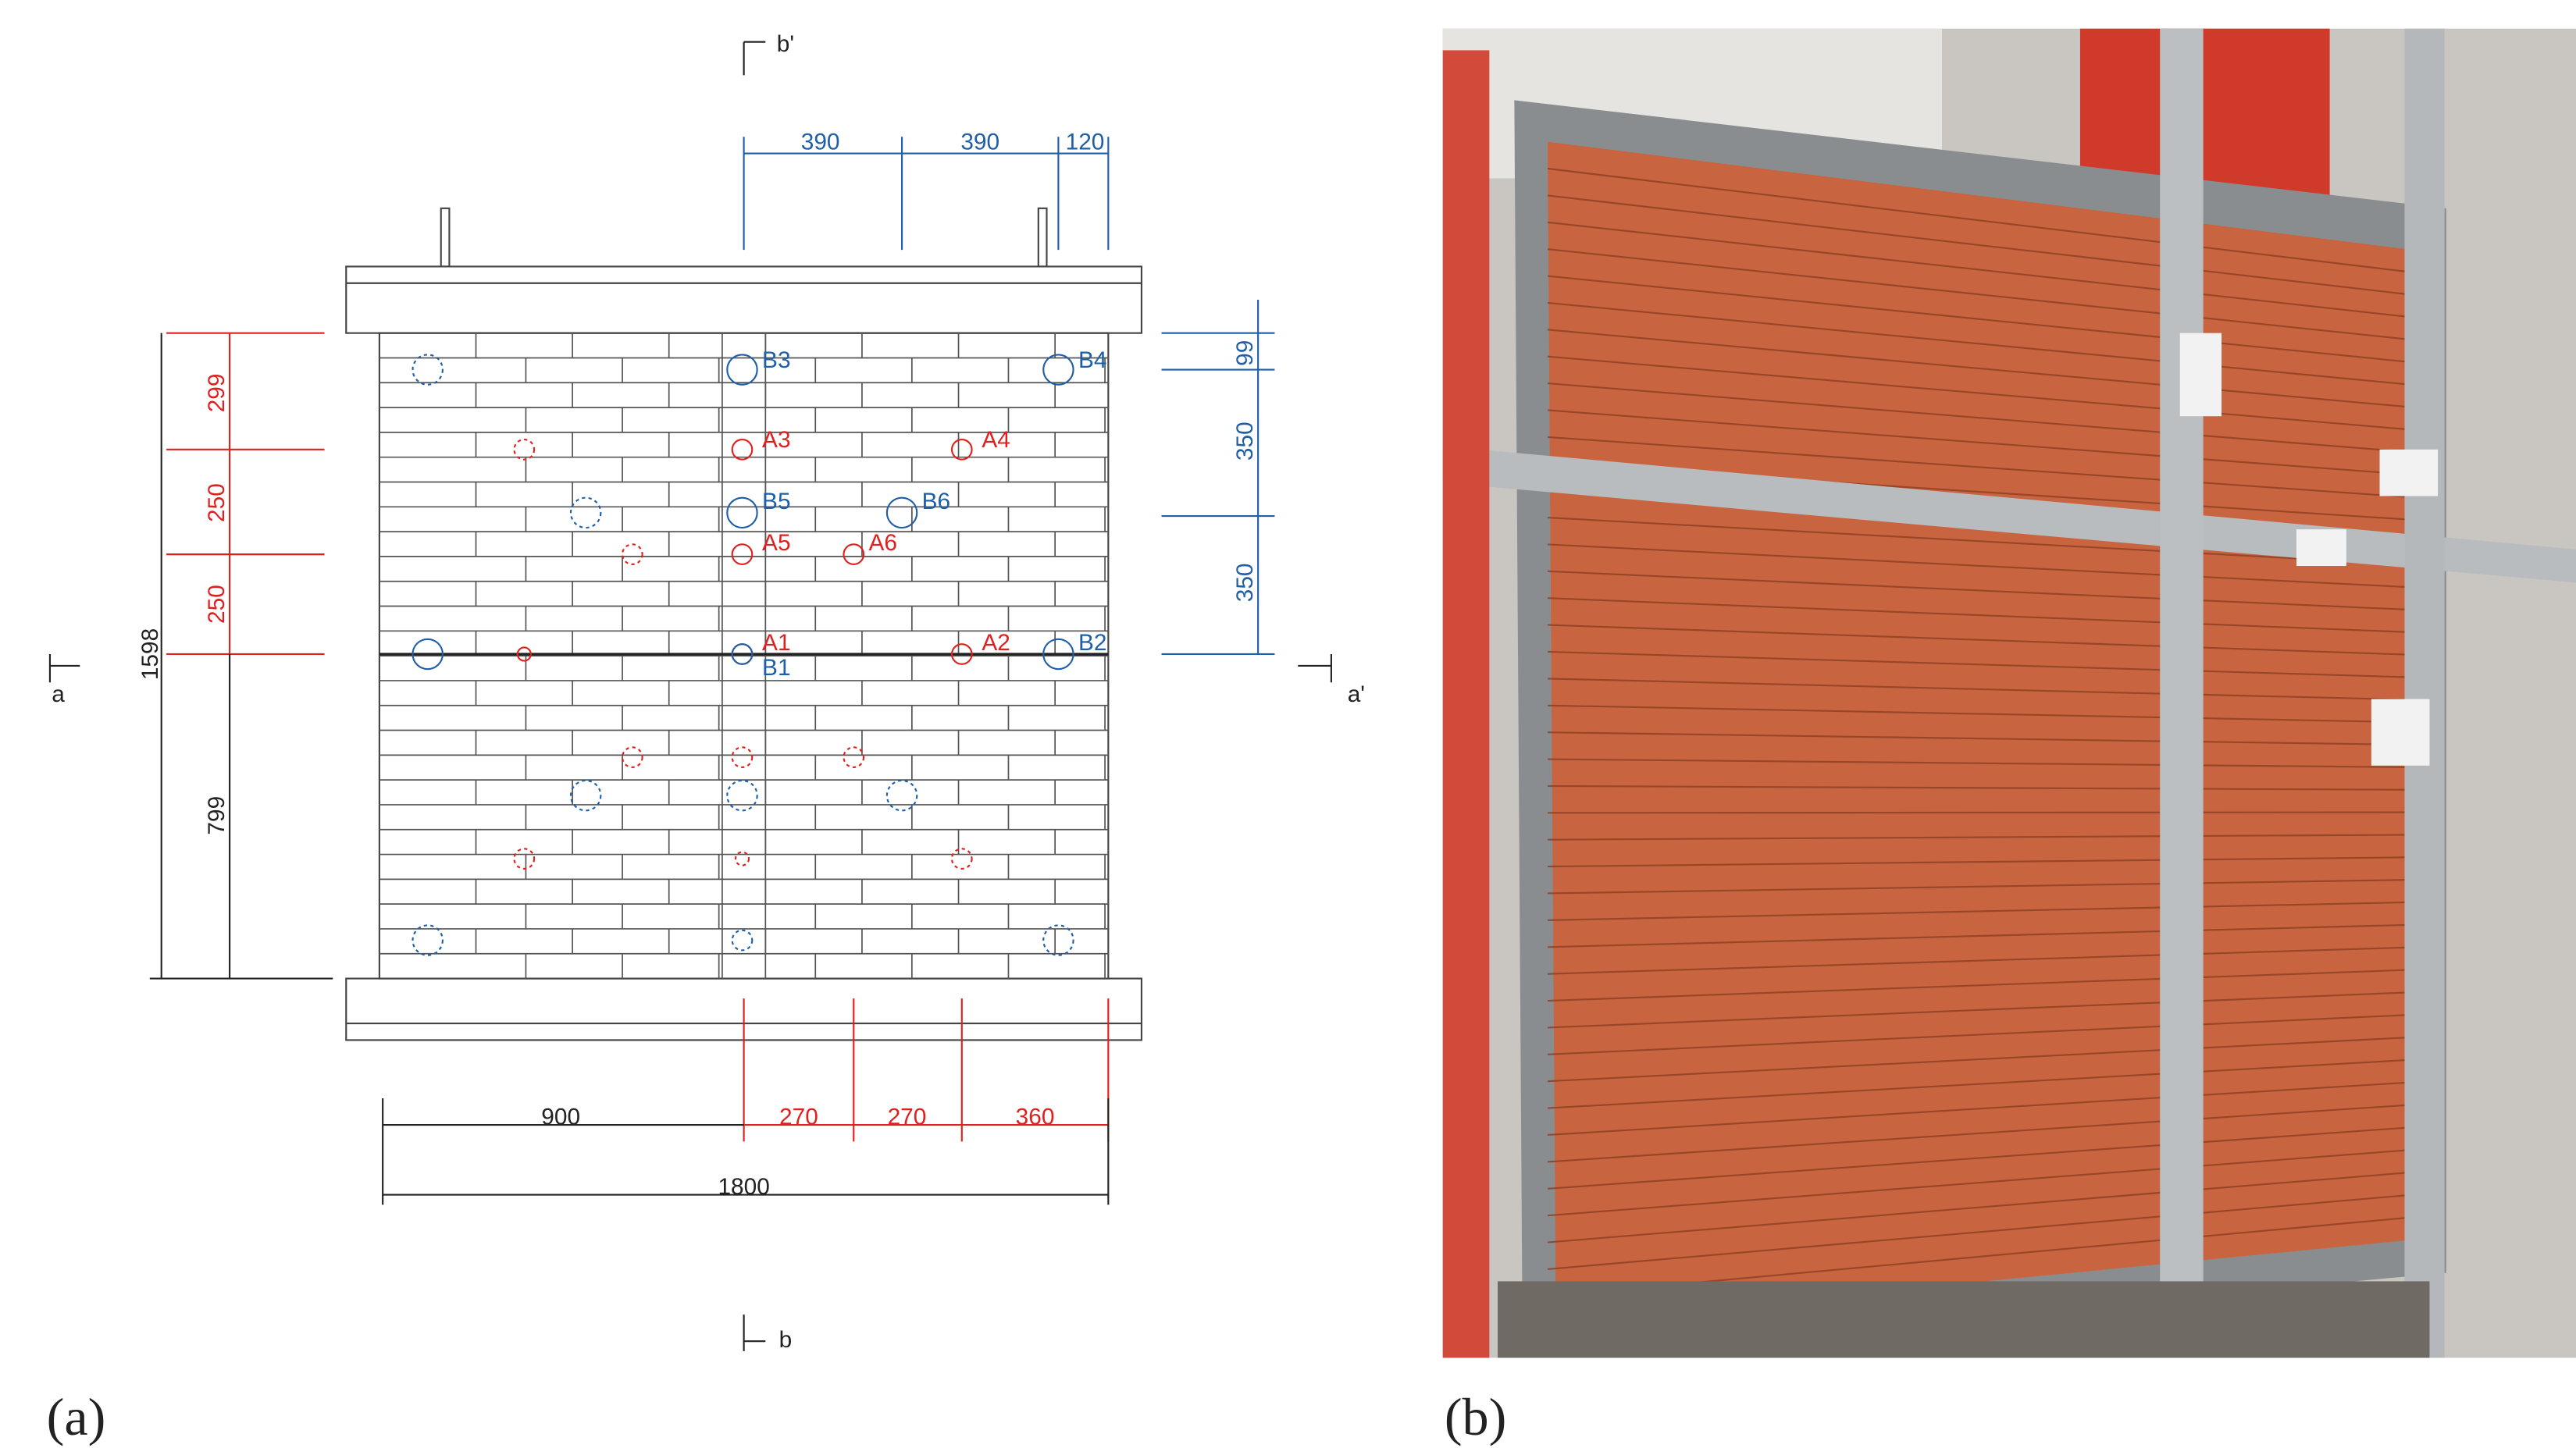  Describe the element at coordinates (996, 440) in the screenshot. I see `sensor-label: A4` at that location.